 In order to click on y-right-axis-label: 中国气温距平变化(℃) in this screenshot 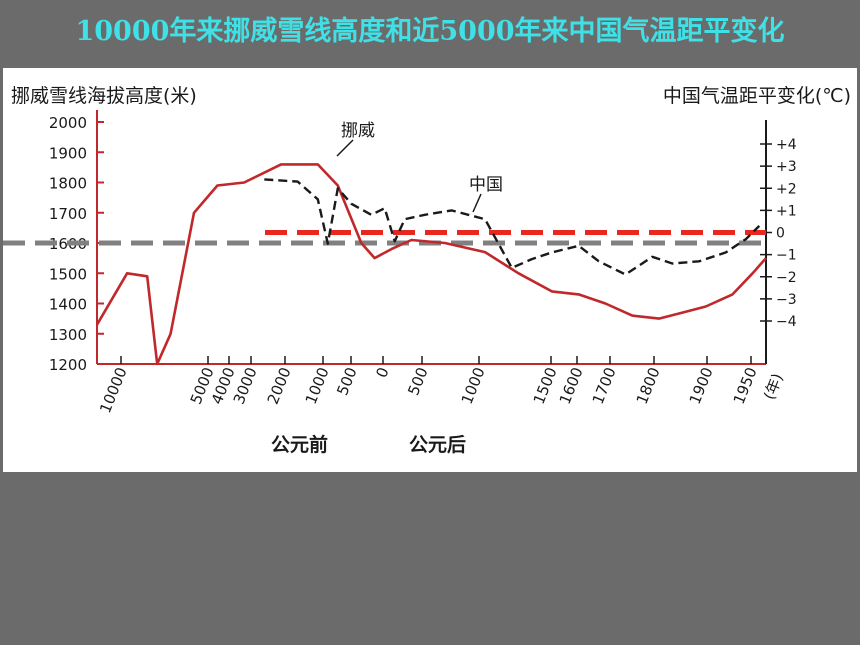, I will do `click(757, 96)`.